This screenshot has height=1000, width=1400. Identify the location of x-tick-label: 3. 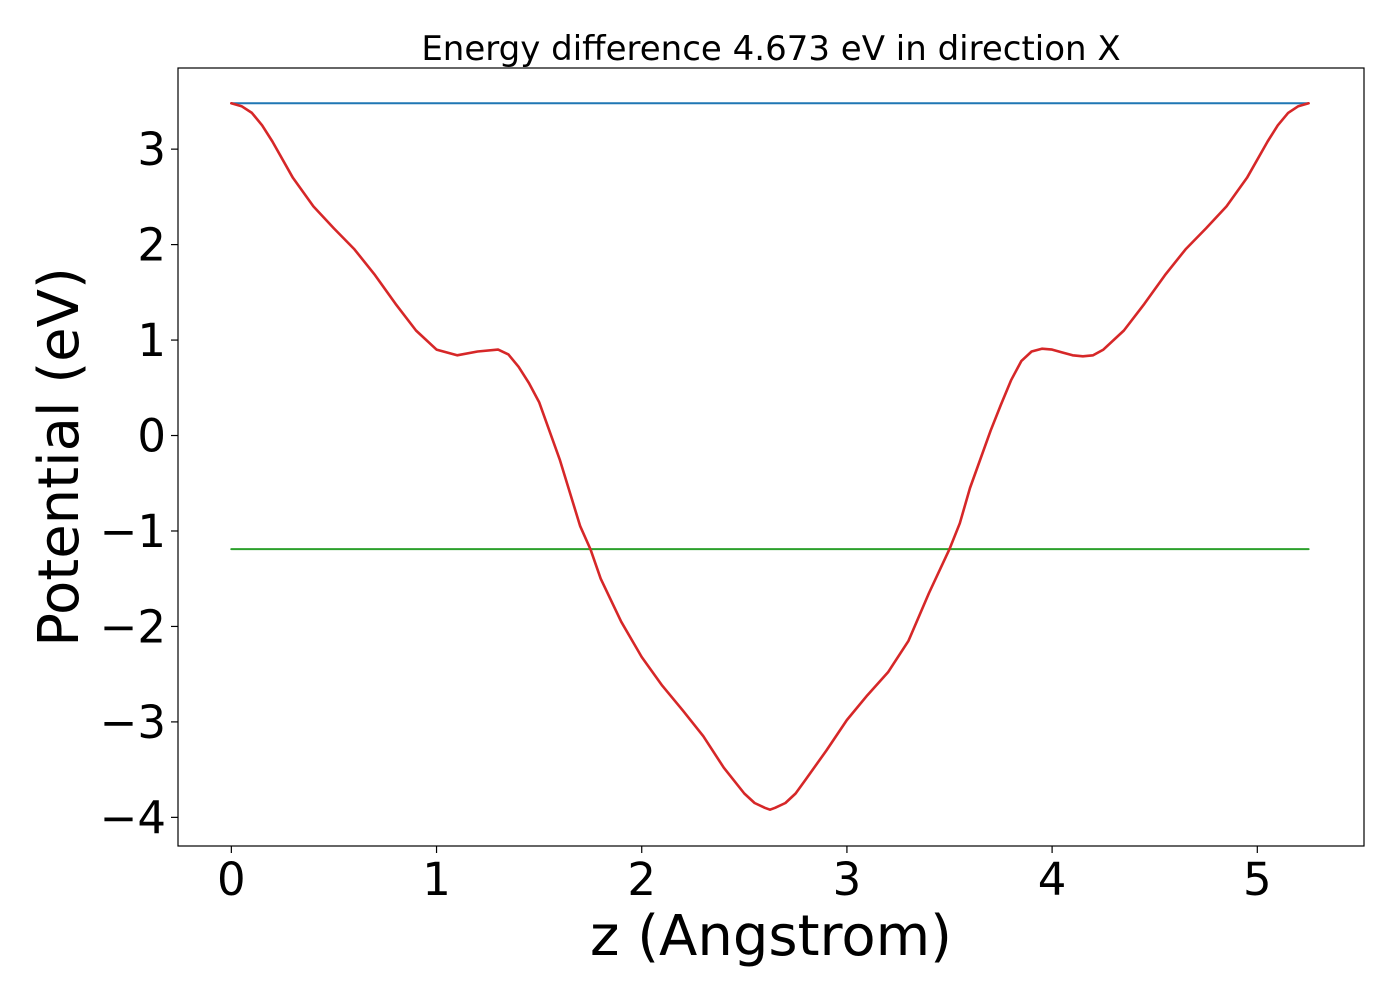
(847, 879).